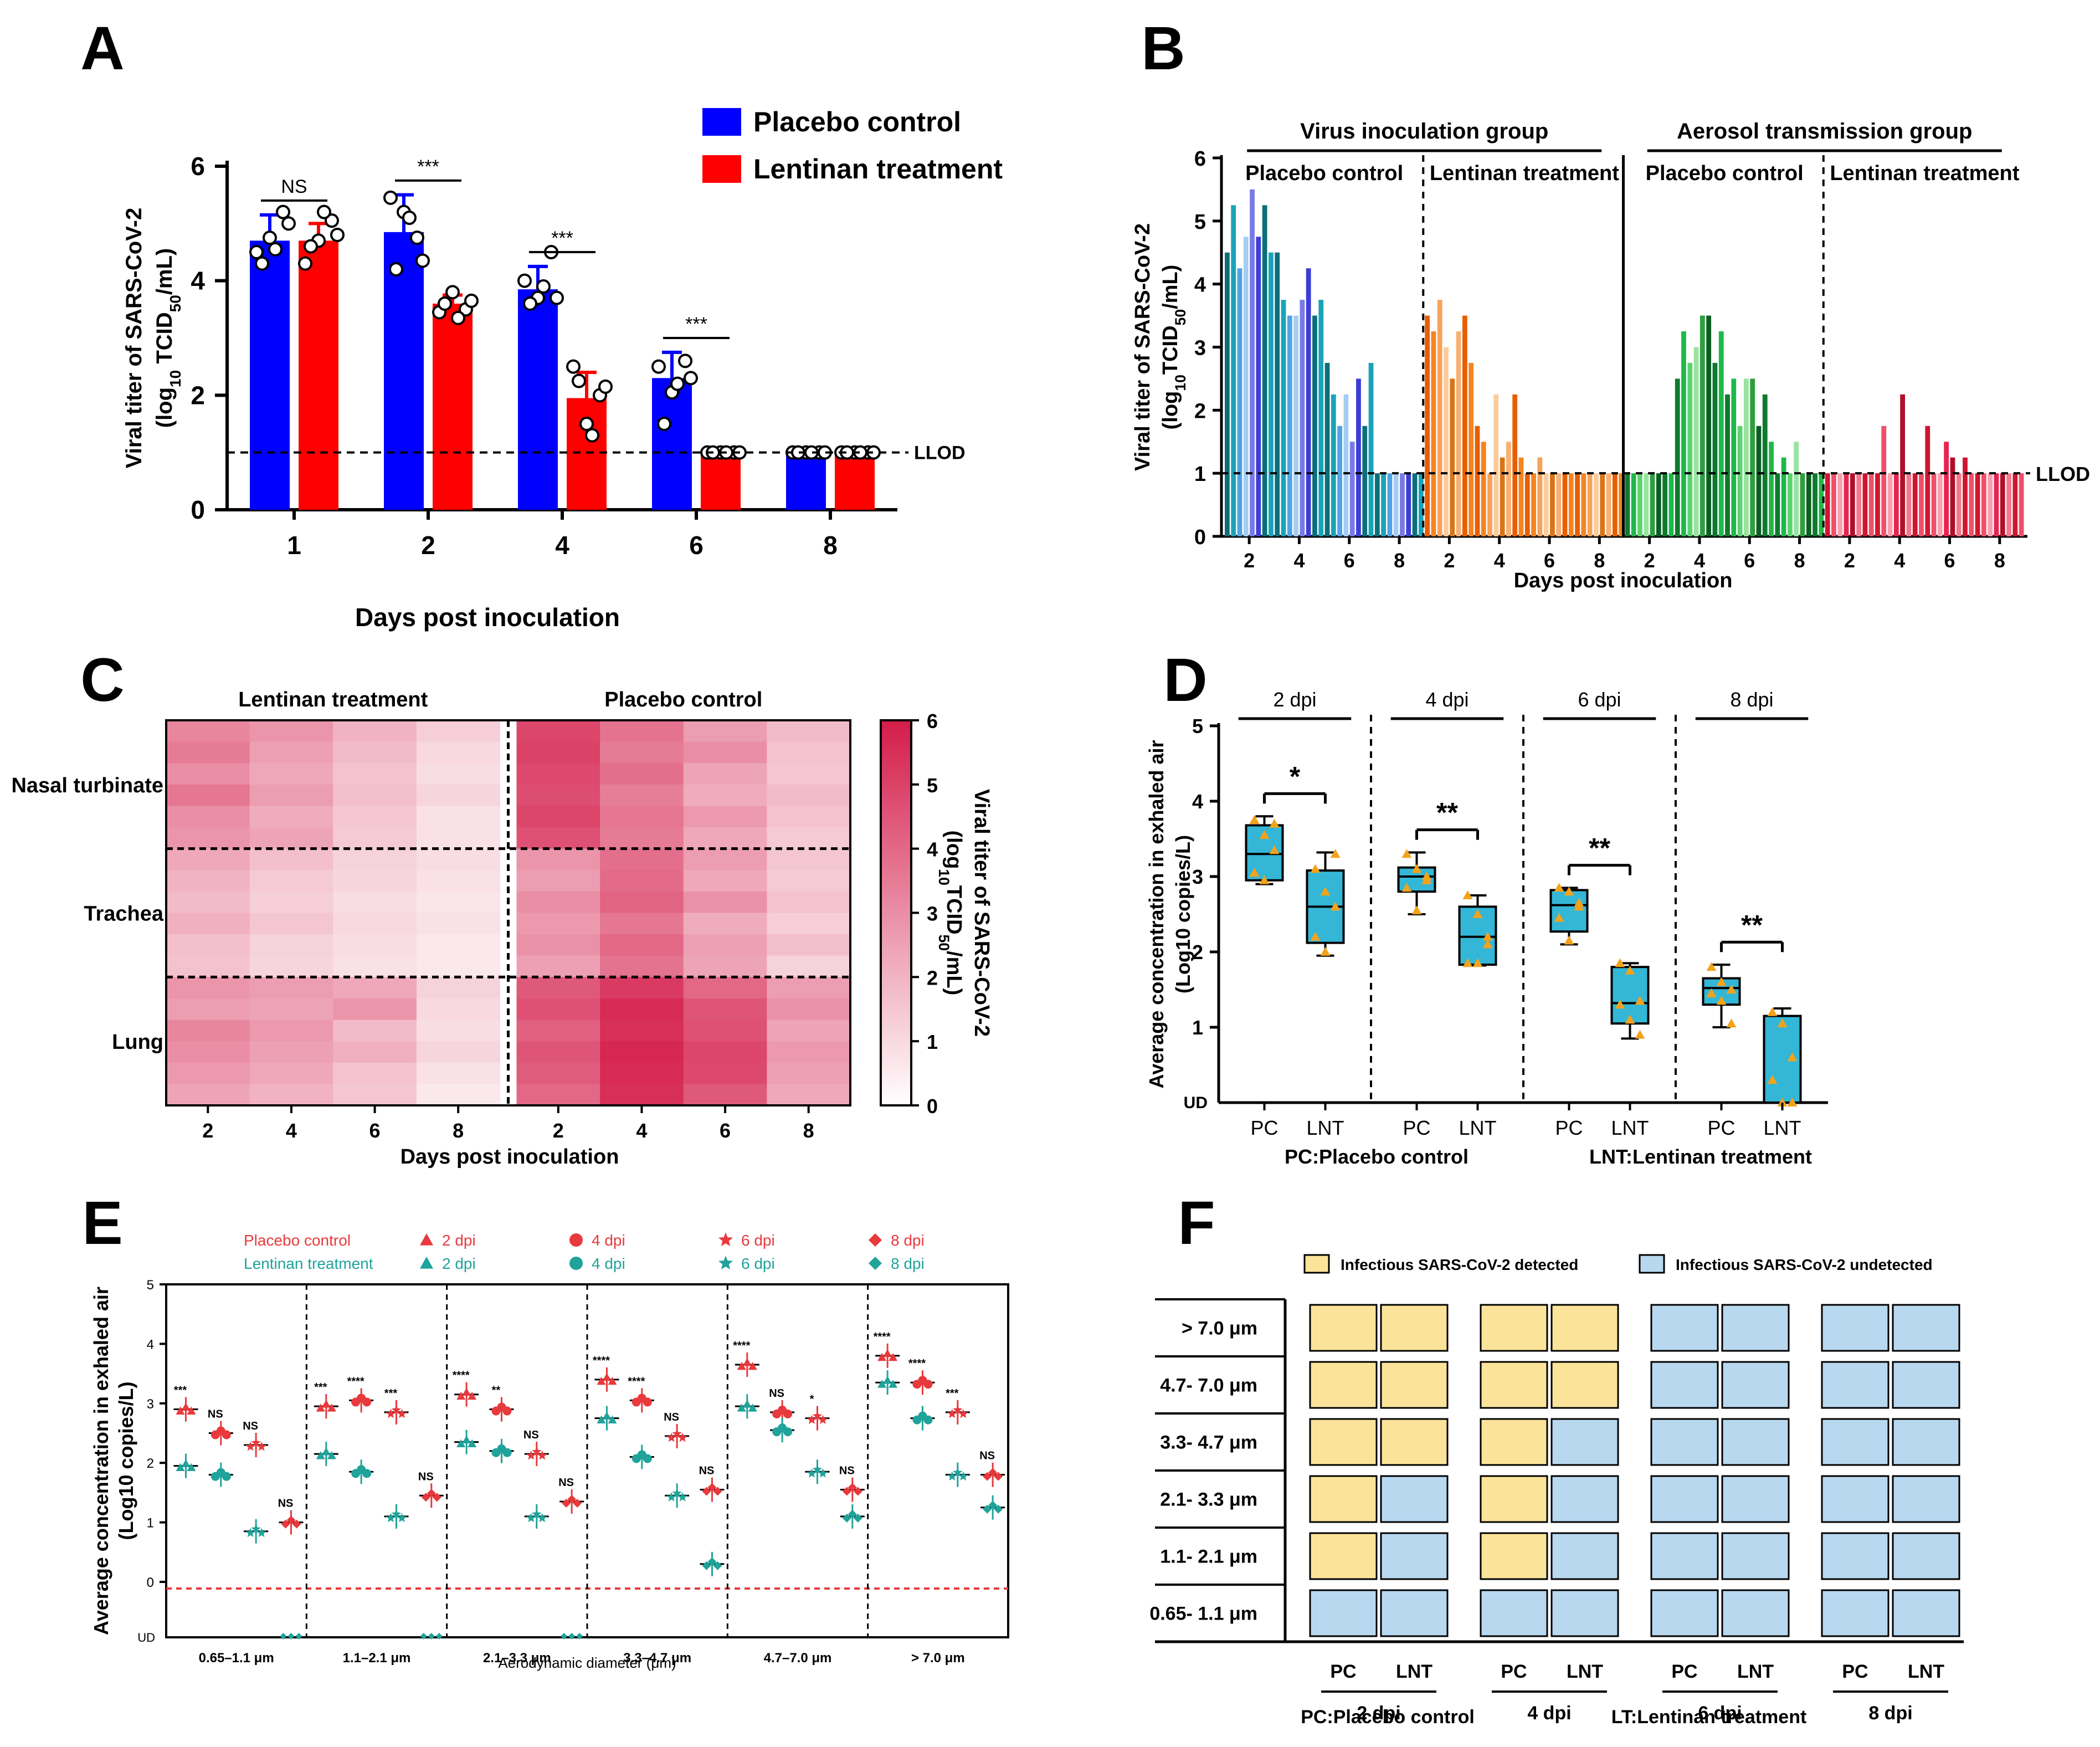 Image resolution: width=2100 pixels, height=1747 pixels. I want to click on row-label: 3.3- 4.7 μm, so click(1209, 1442).